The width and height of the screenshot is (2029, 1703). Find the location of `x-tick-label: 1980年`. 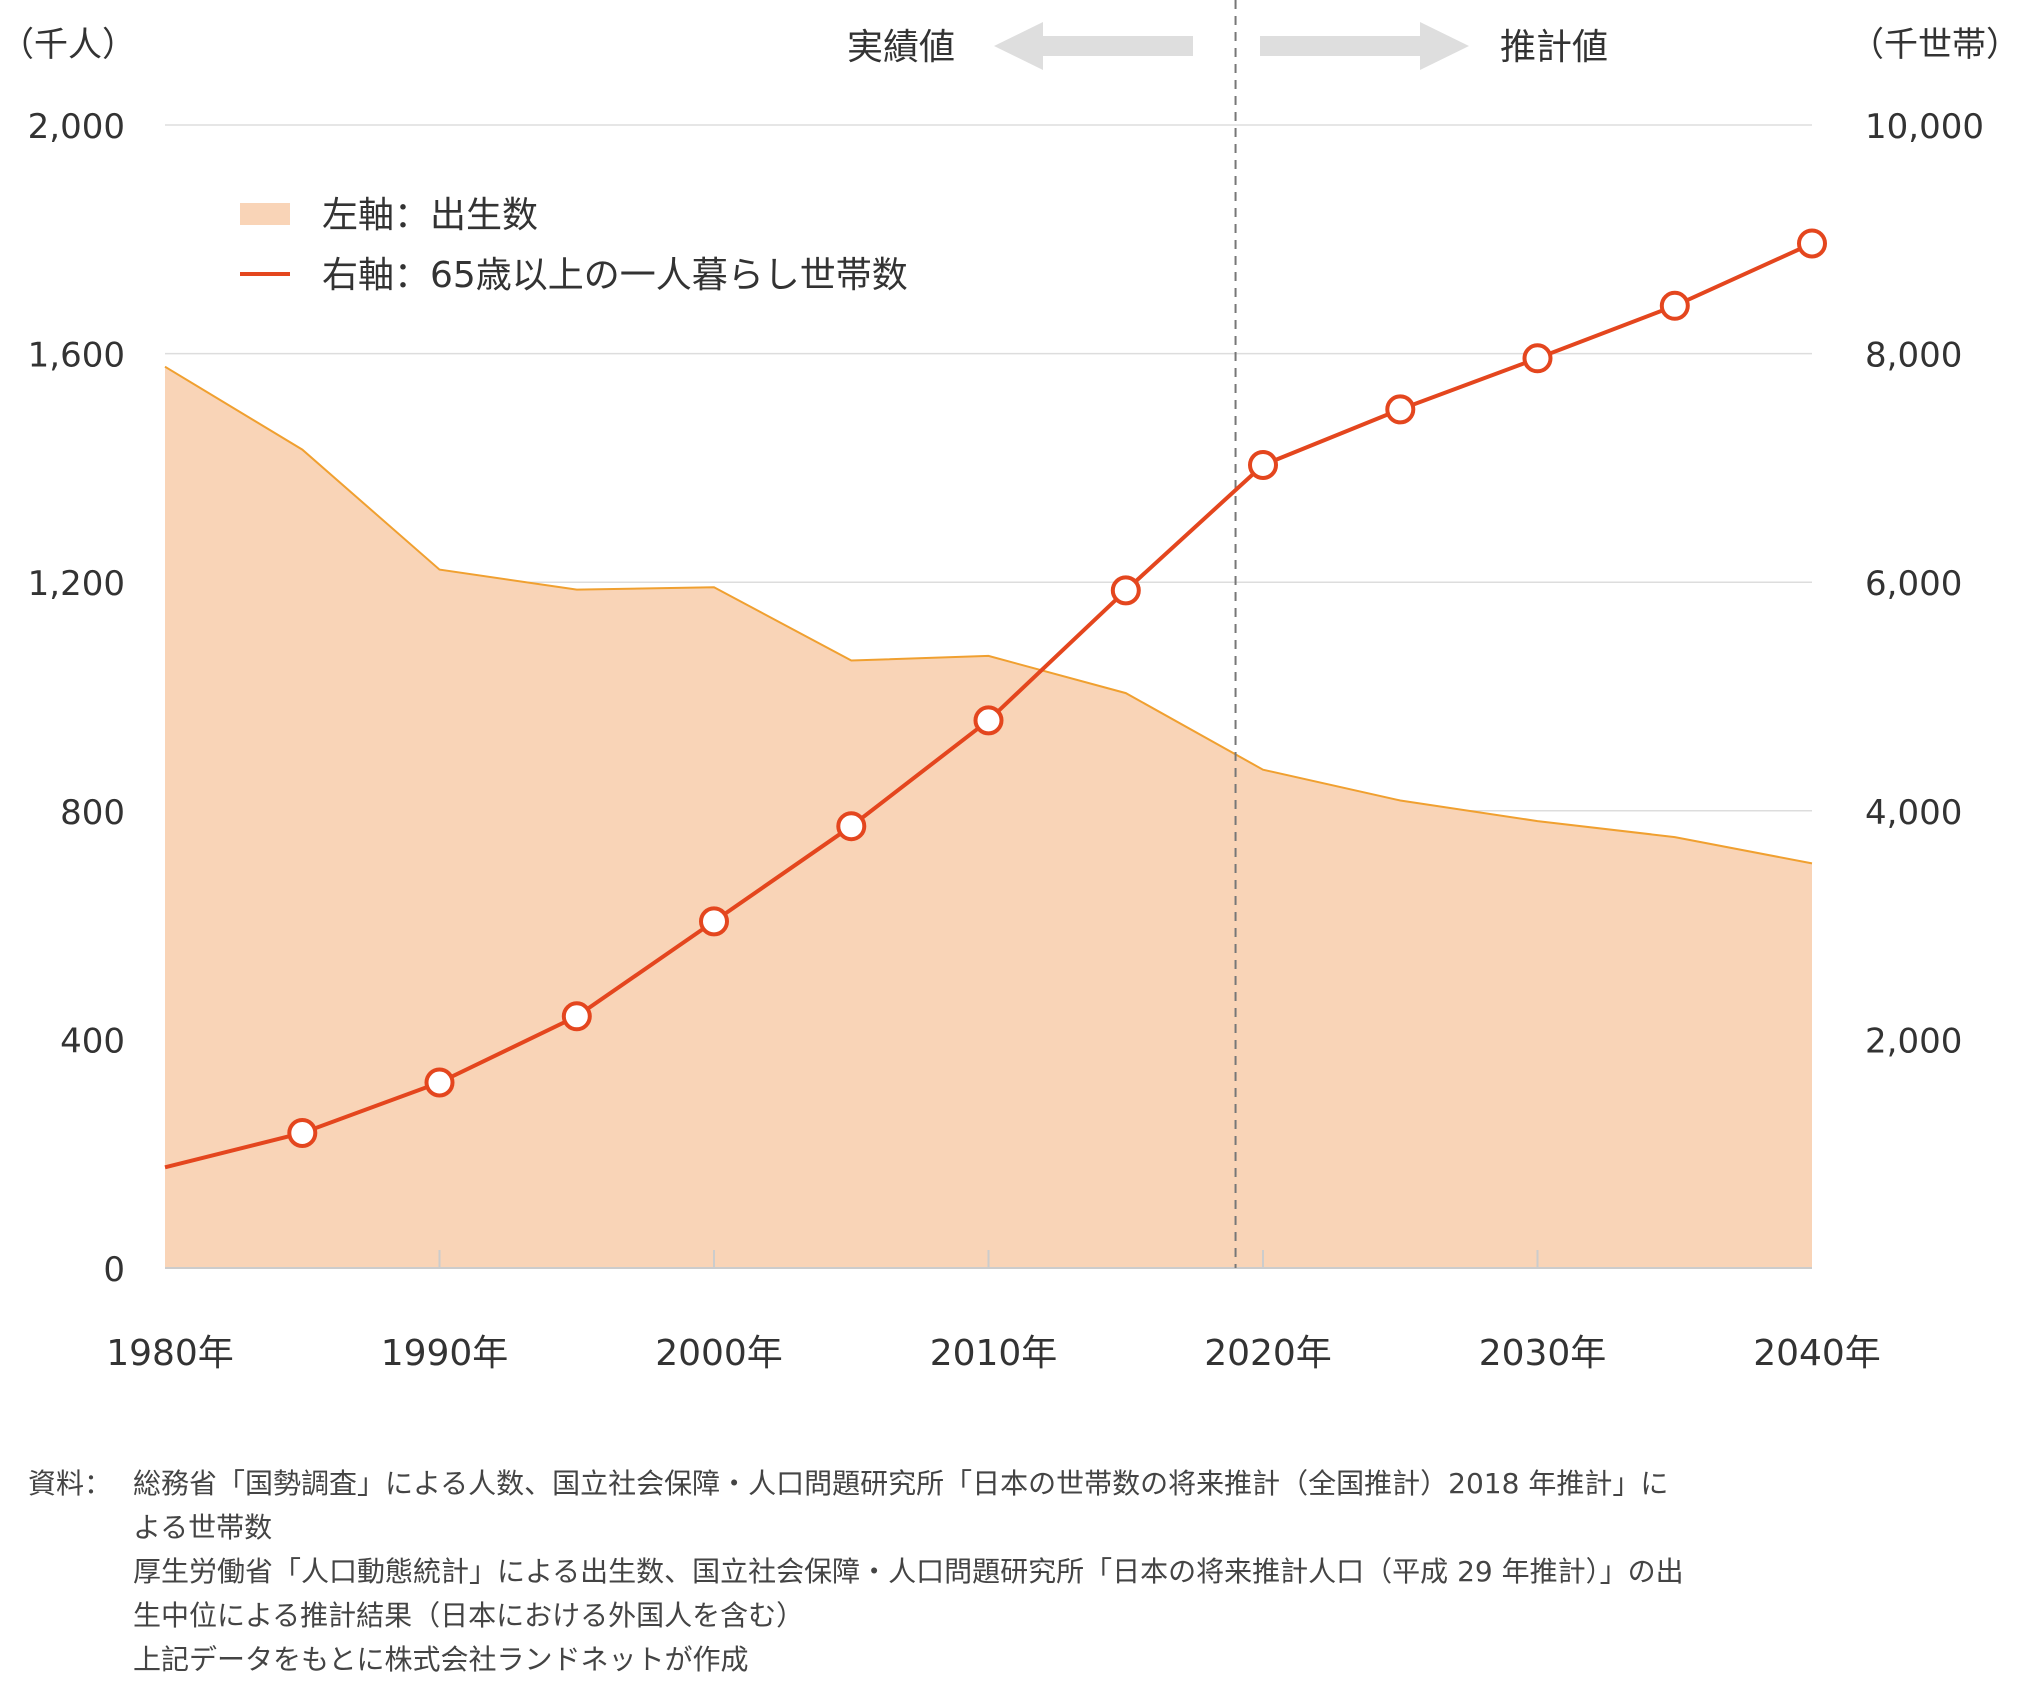

x-tick-label: 1980年 is located at coordinates (170, 1353).